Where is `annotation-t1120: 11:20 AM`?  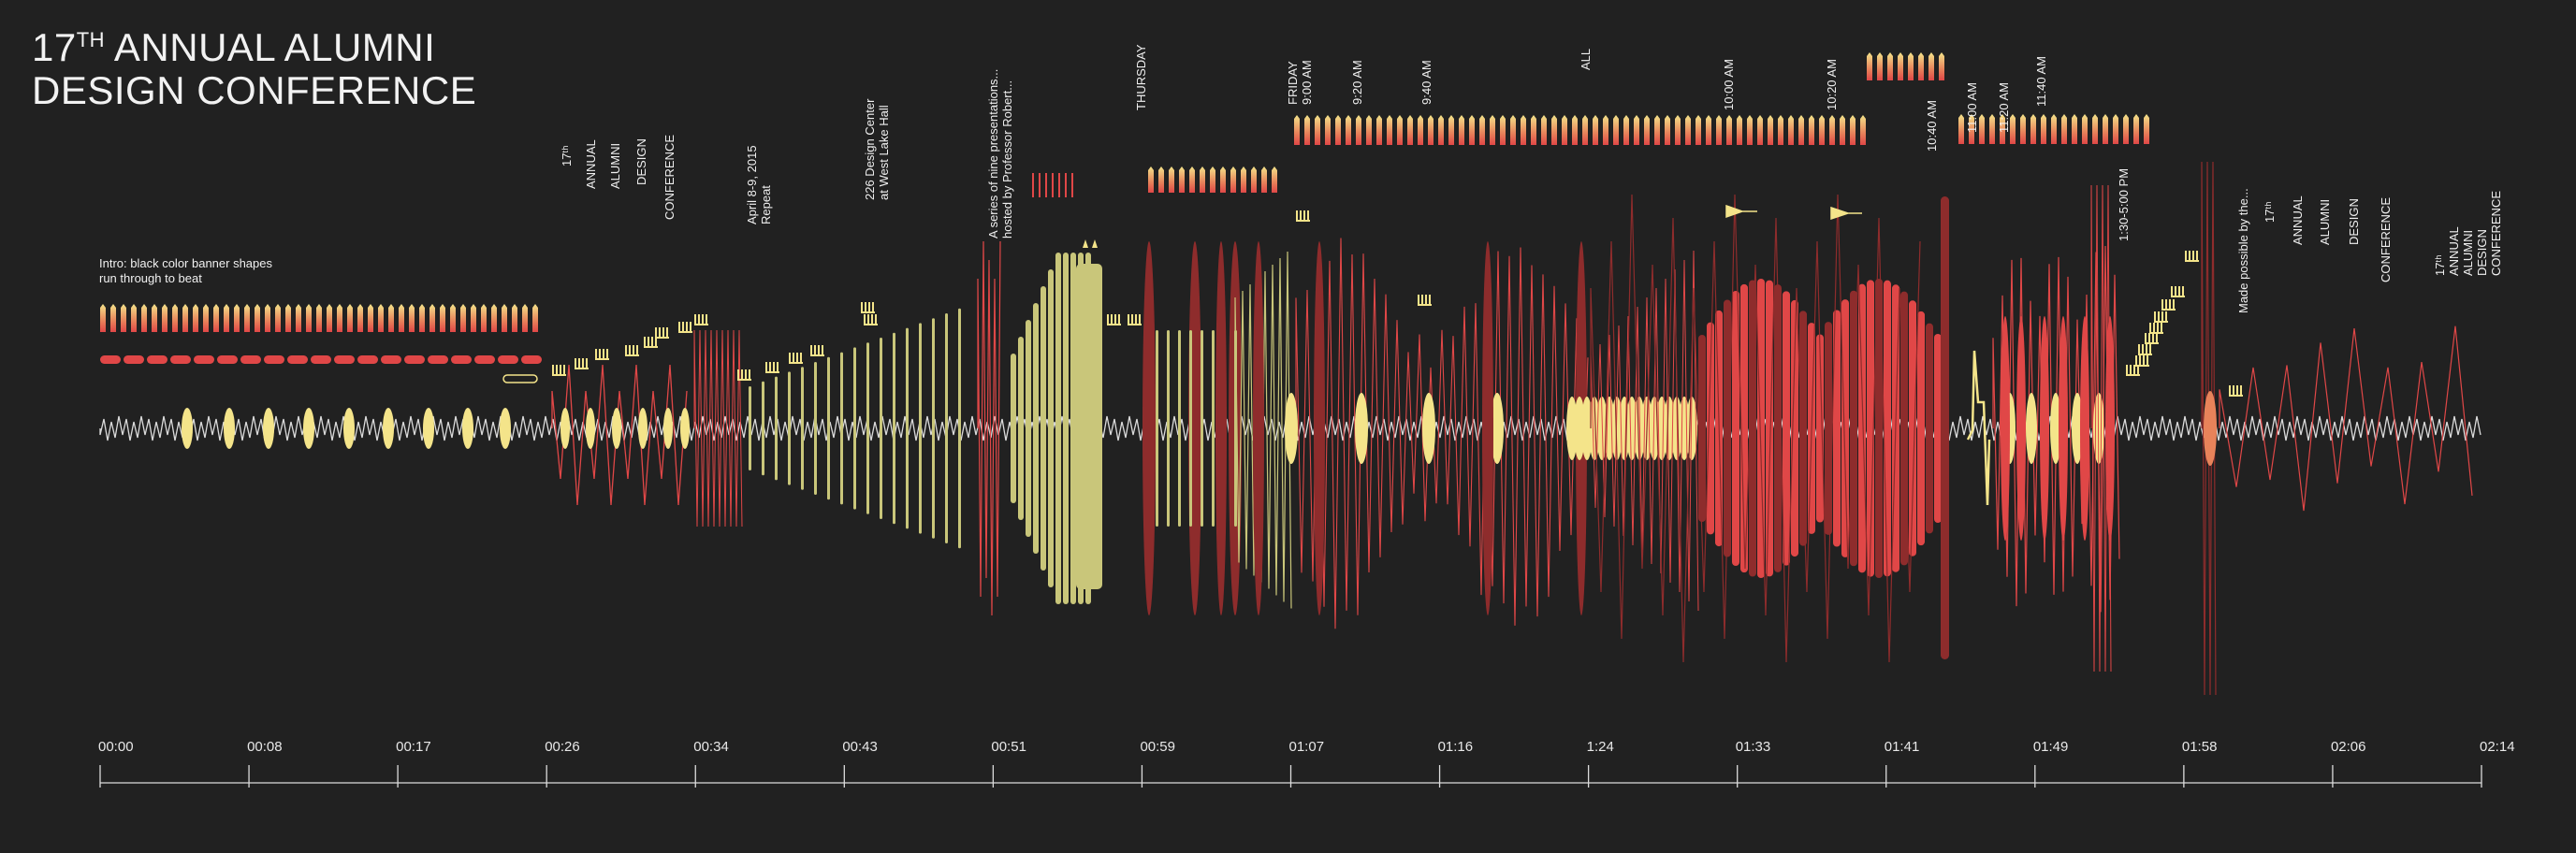 annotation-t1120: 11:20 AM is located at coordinates (2004, 108).